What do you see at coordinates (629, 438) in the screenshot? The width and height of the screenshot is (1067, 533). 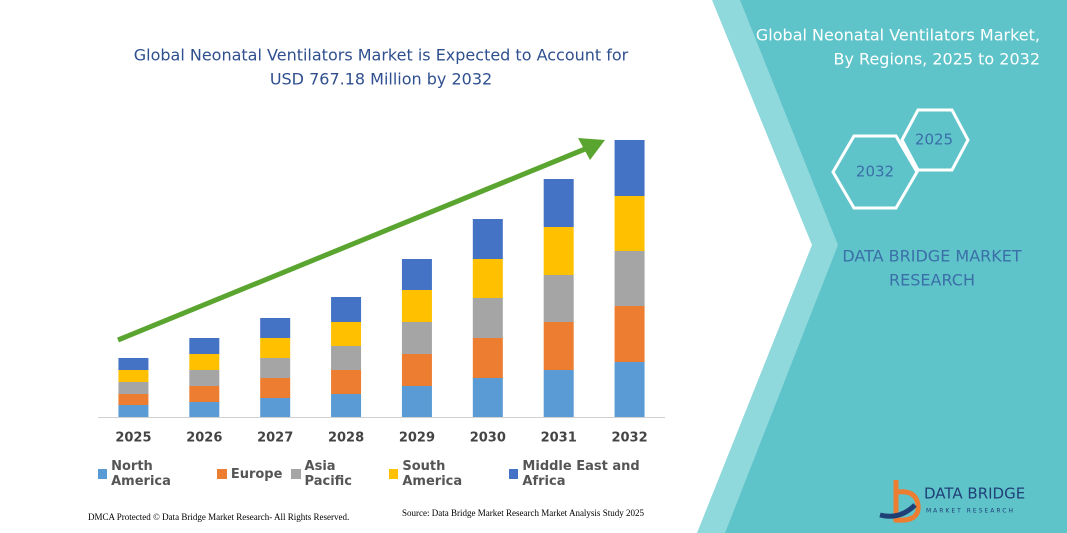 I see `x-tick-label: 2032` at bounding box center [629, 438].